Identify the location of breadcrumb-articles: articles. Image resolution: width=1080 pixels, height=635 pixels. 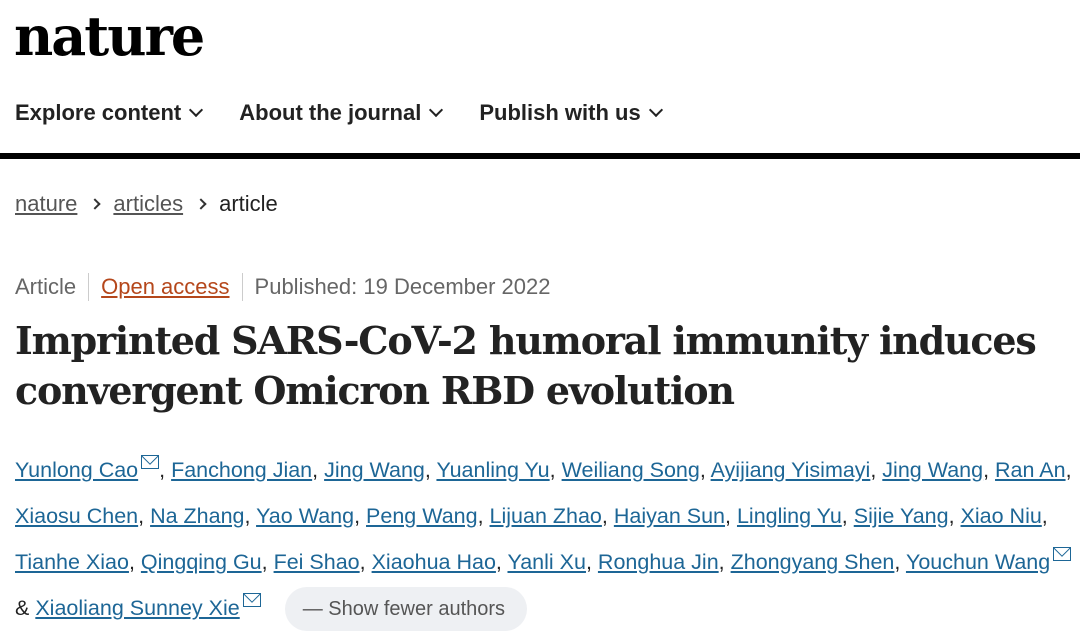
(148, 203).